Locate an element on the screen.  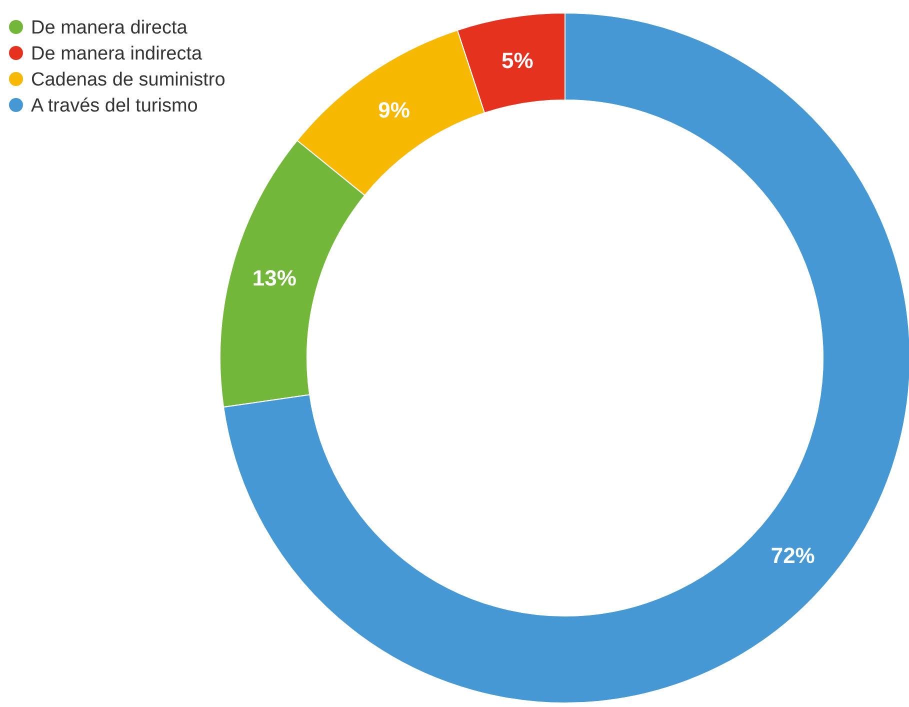
legend-label: De manera directa is located at coordinates (109, 28).